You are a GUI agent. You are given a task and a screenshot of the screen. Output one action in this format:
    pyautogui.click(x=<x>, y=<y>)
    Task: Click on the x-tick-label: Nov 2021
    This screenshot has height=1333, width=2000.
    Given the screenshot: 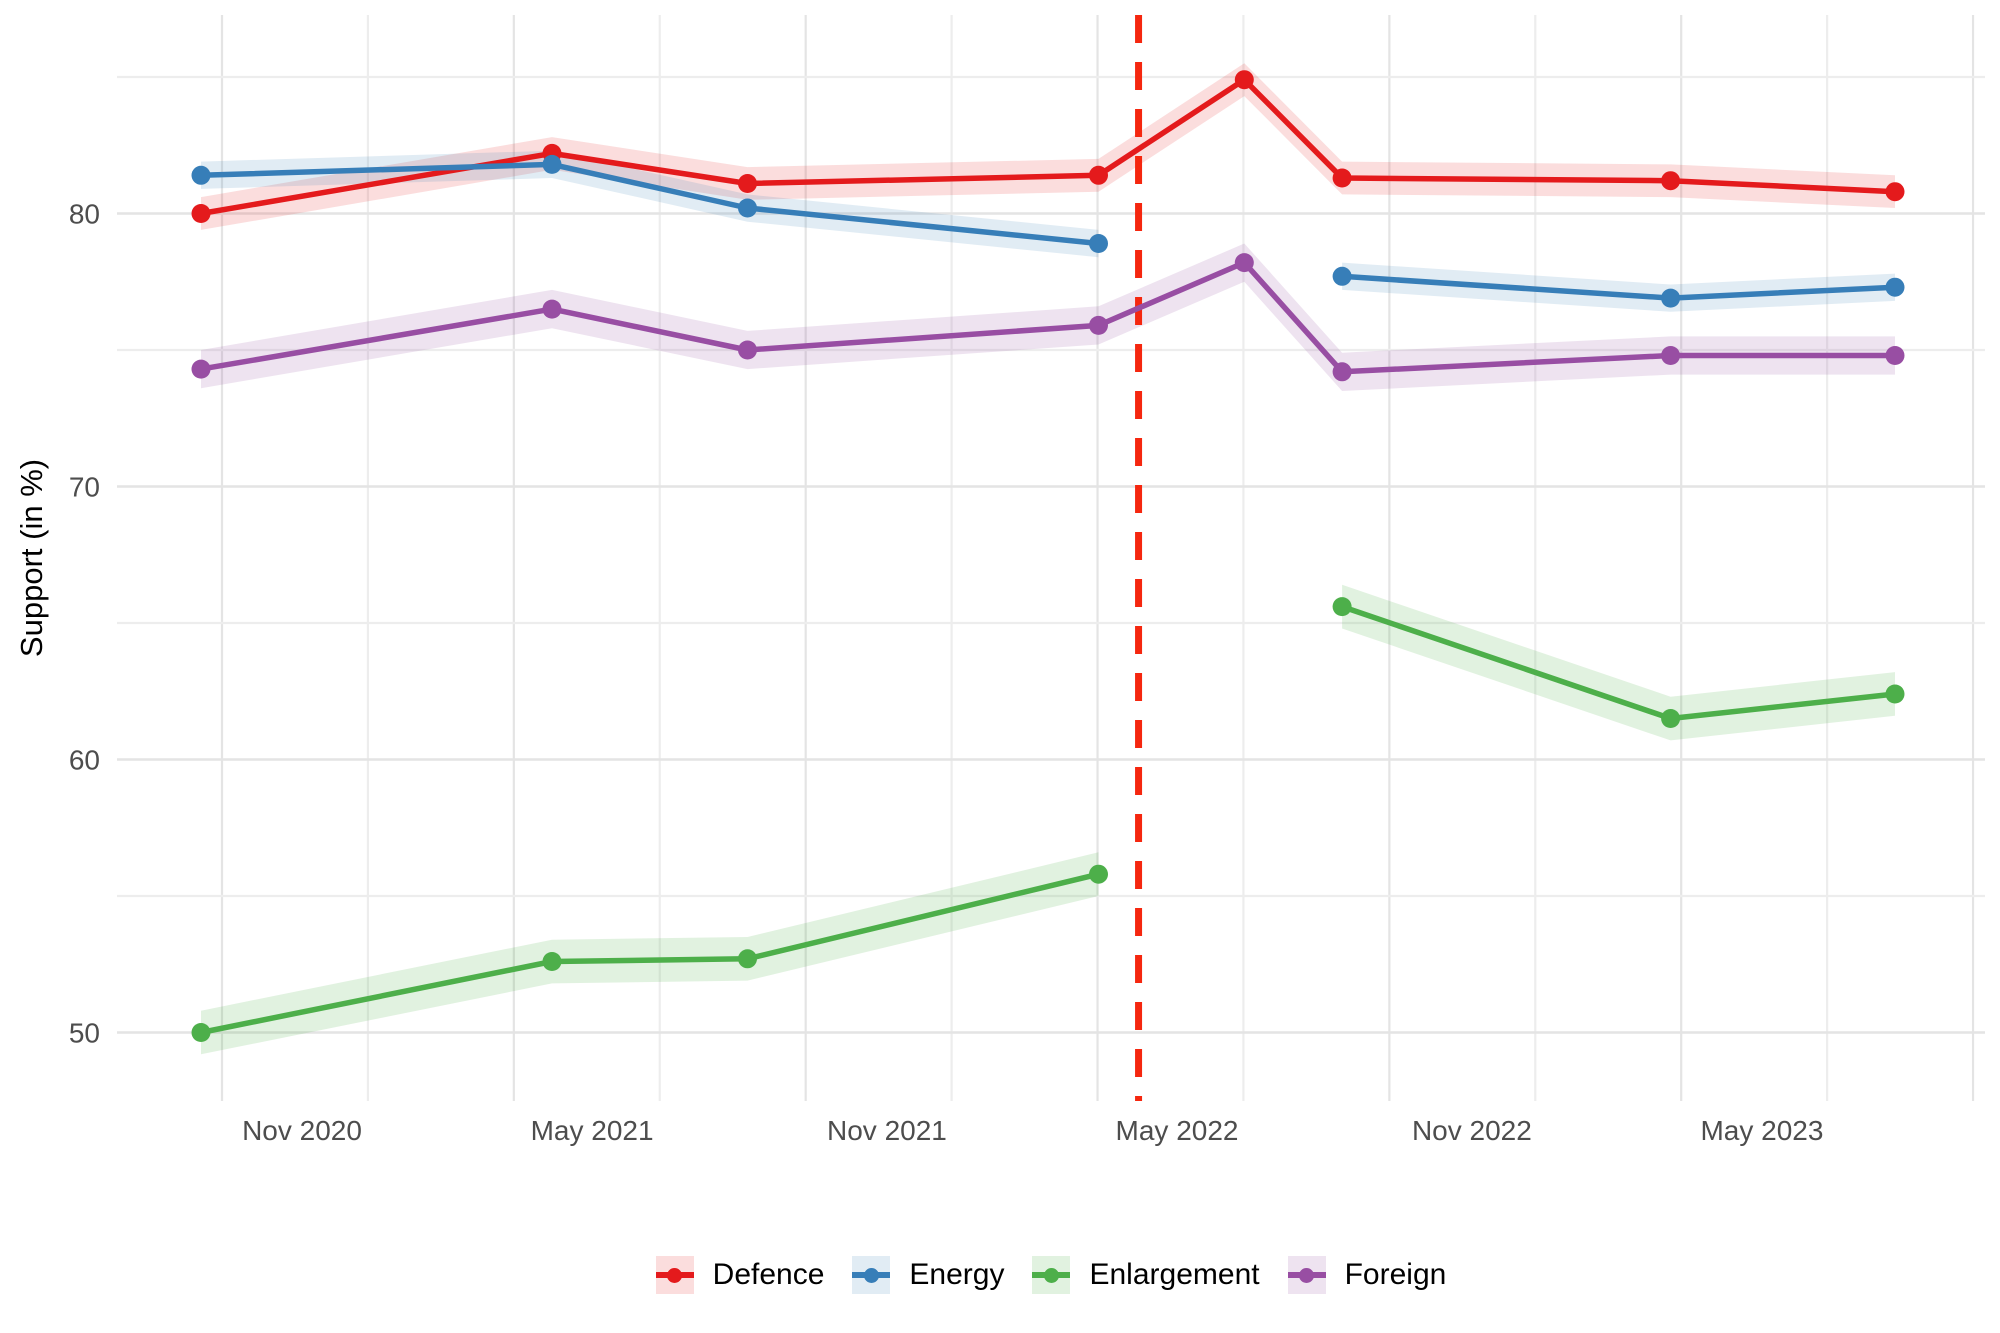 What is the action you would take?
    pyautogui.click(x=887, y=1130)
    